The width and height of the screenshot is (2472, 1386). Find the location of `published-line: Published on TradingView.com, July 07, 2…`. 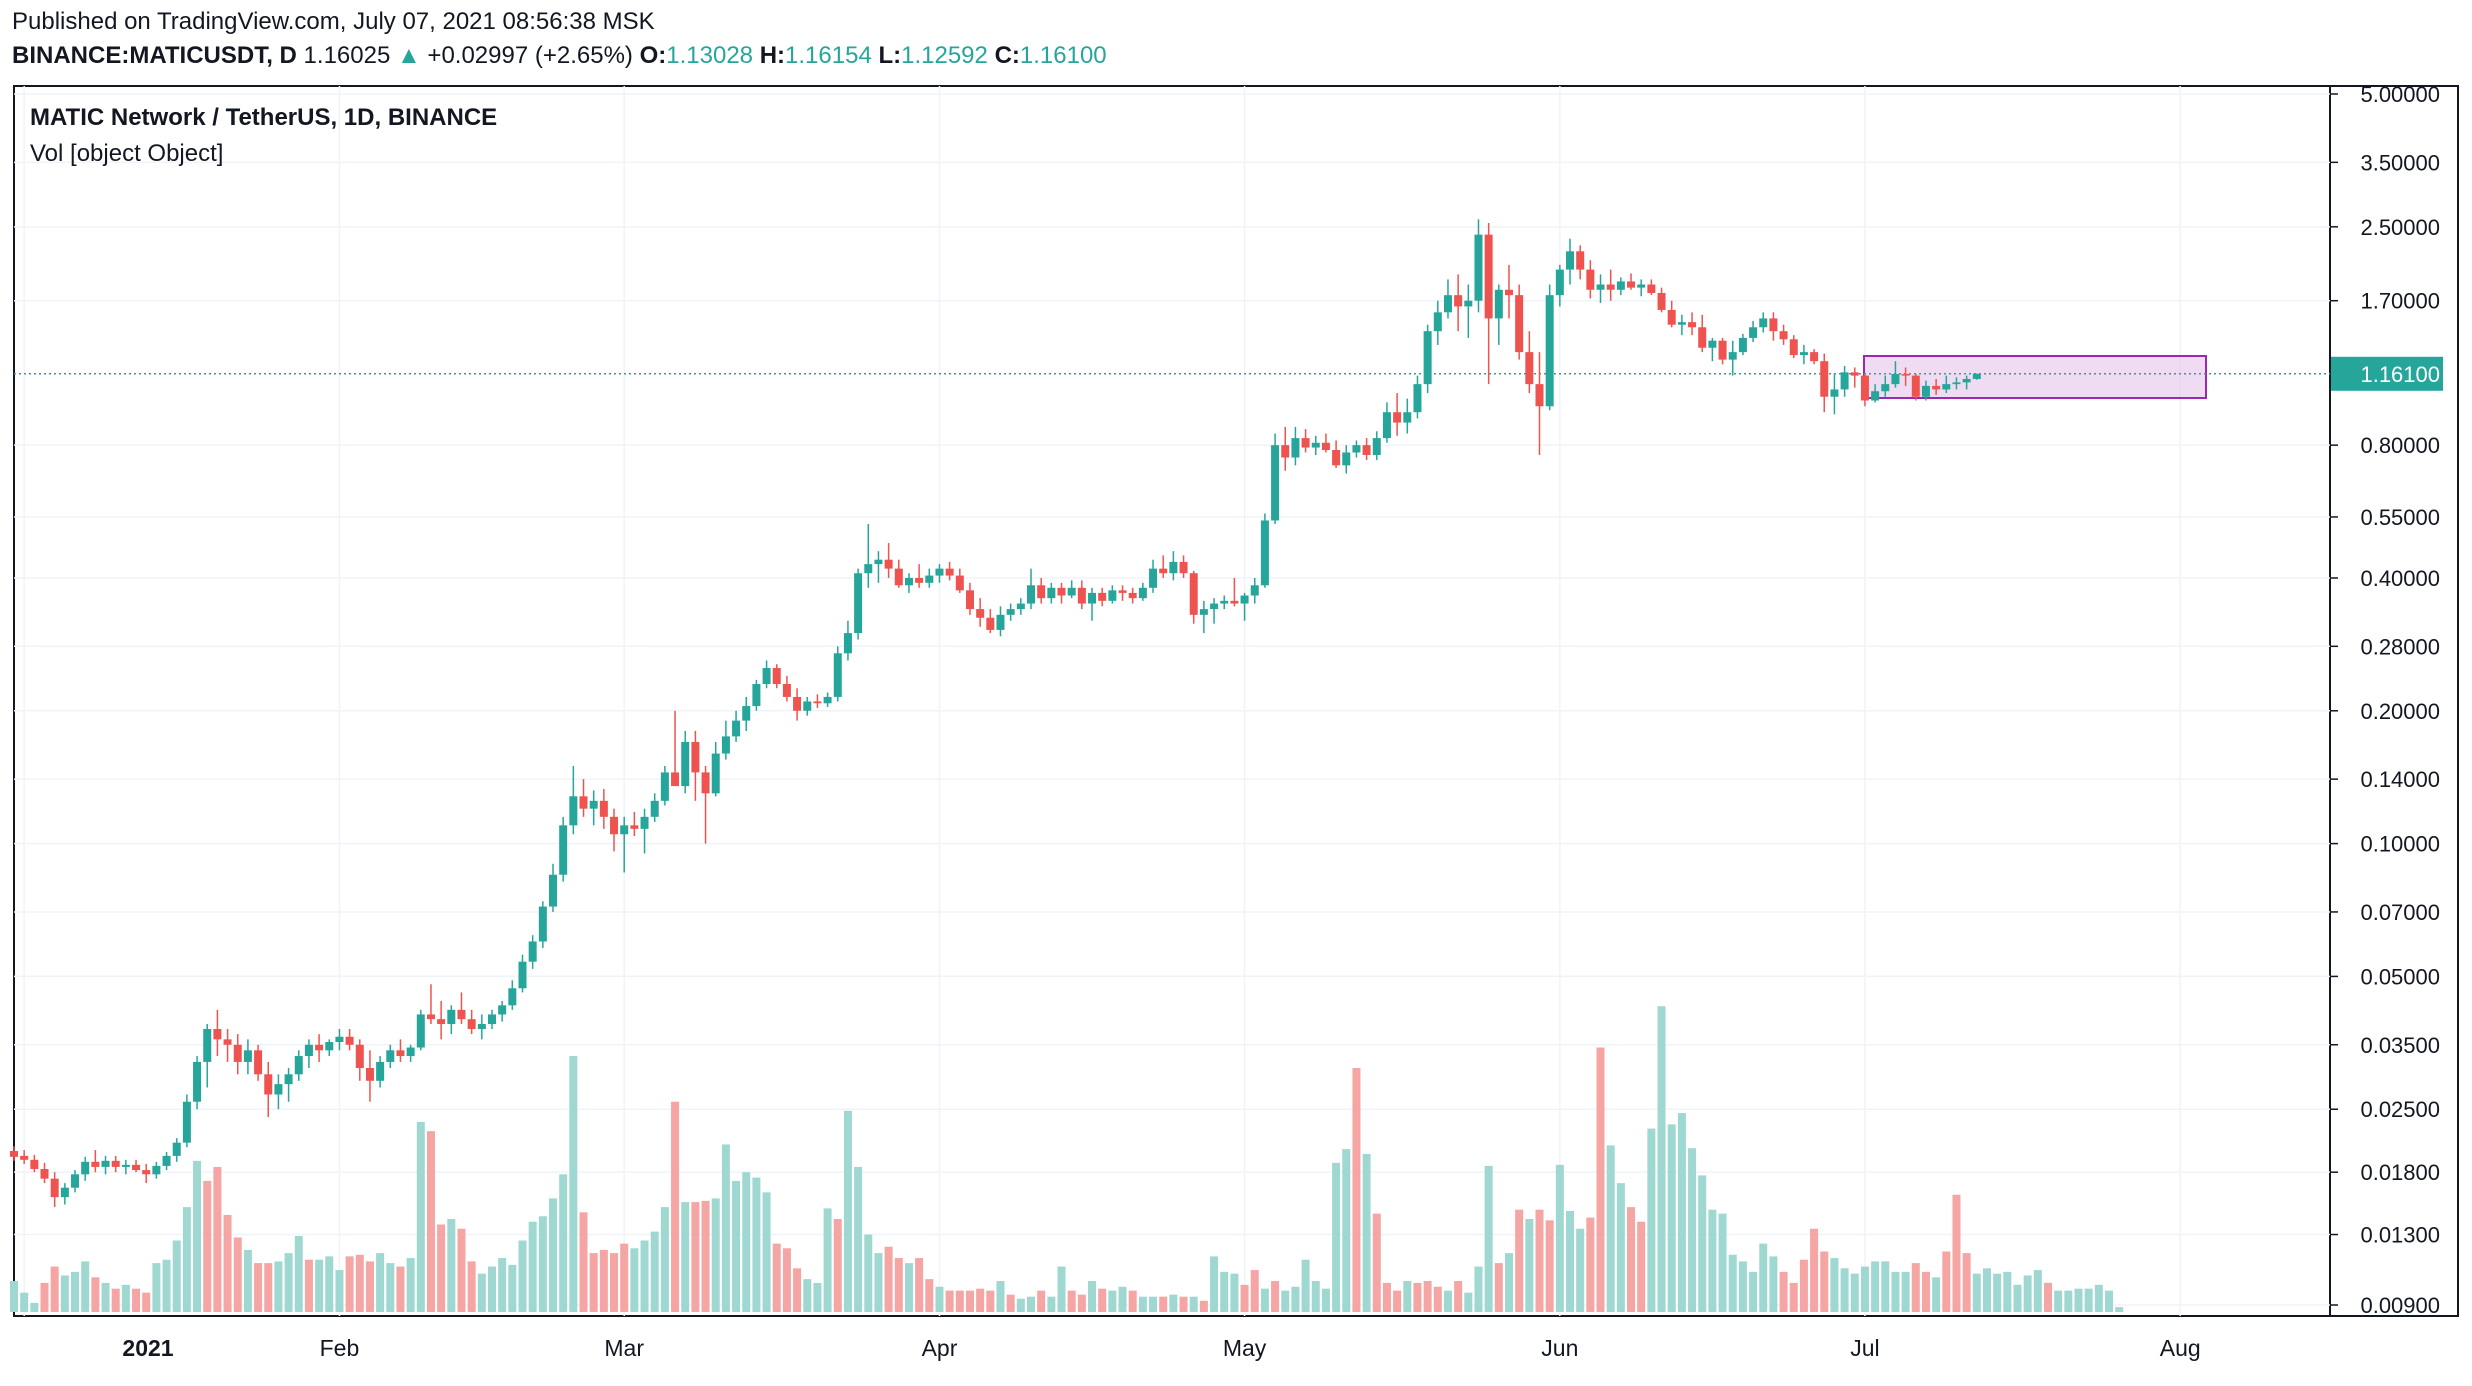

published-line: Published on TradingView.com, July 07, 2… is located at coordinates (333, 21).